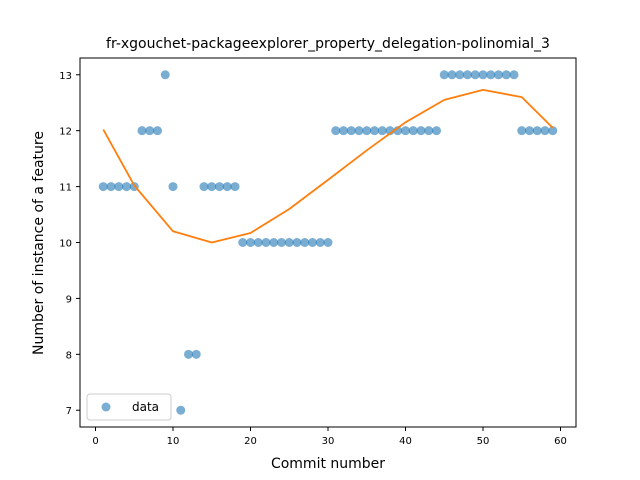  I want to click on legend-marker-data, so click(106, 407).